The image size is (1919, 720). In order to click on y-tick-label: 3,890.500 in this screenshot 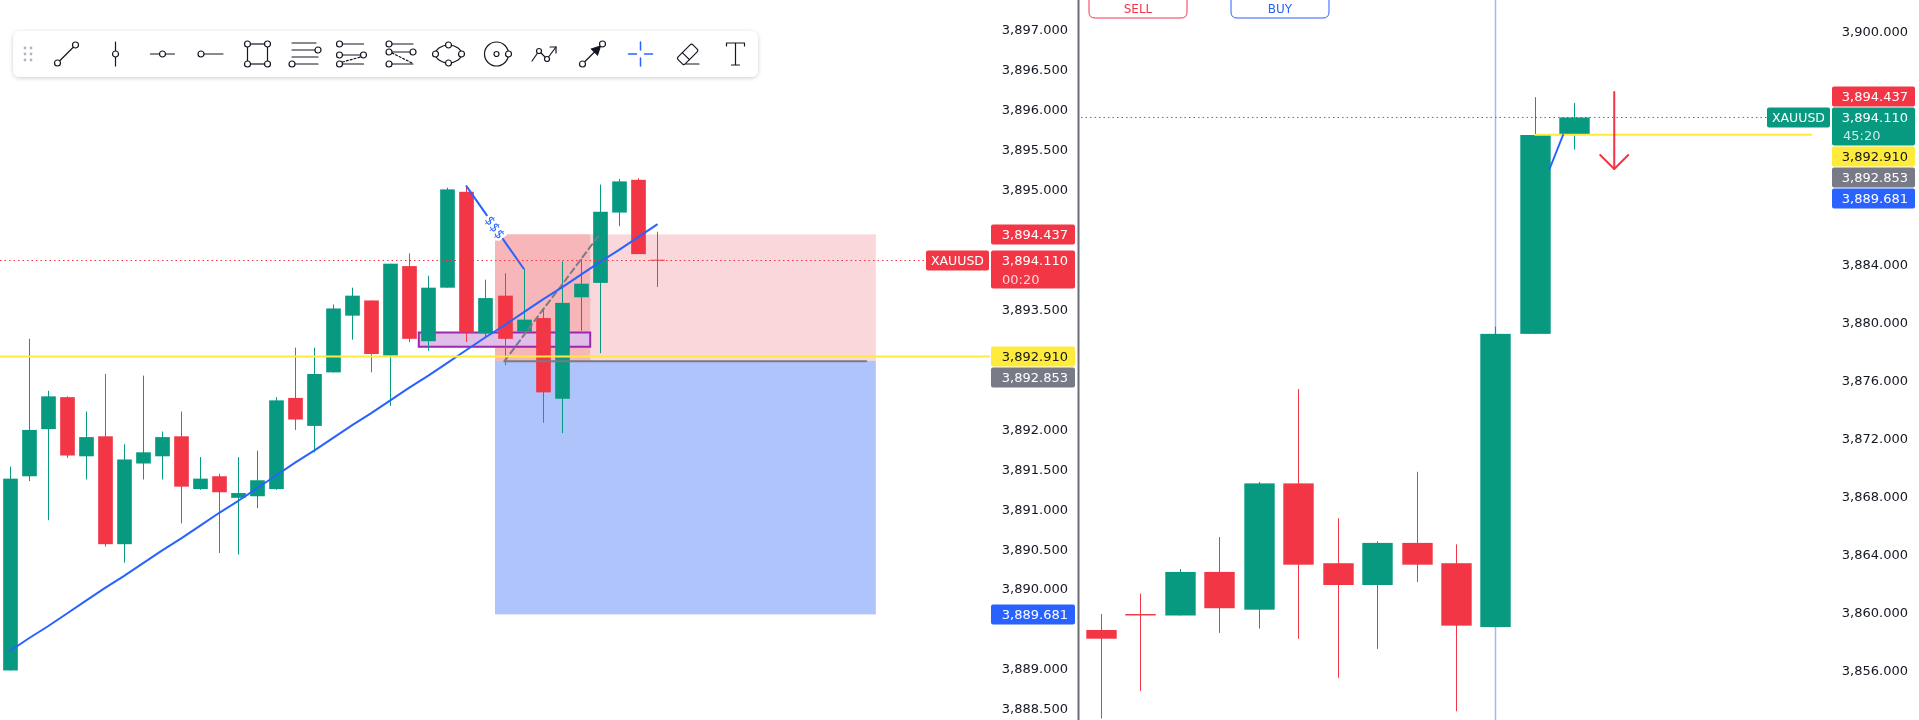, I will do `click(1034, 549)`.